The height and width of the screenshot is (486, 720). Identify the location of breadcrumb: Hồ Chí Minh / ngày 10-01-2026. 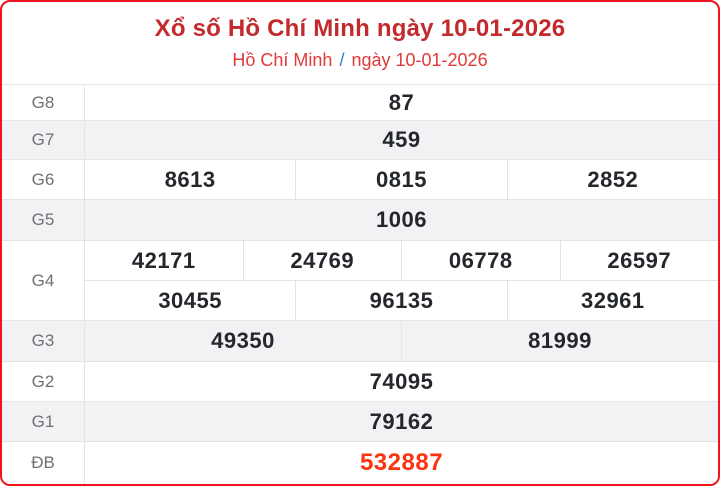
(359, 60).